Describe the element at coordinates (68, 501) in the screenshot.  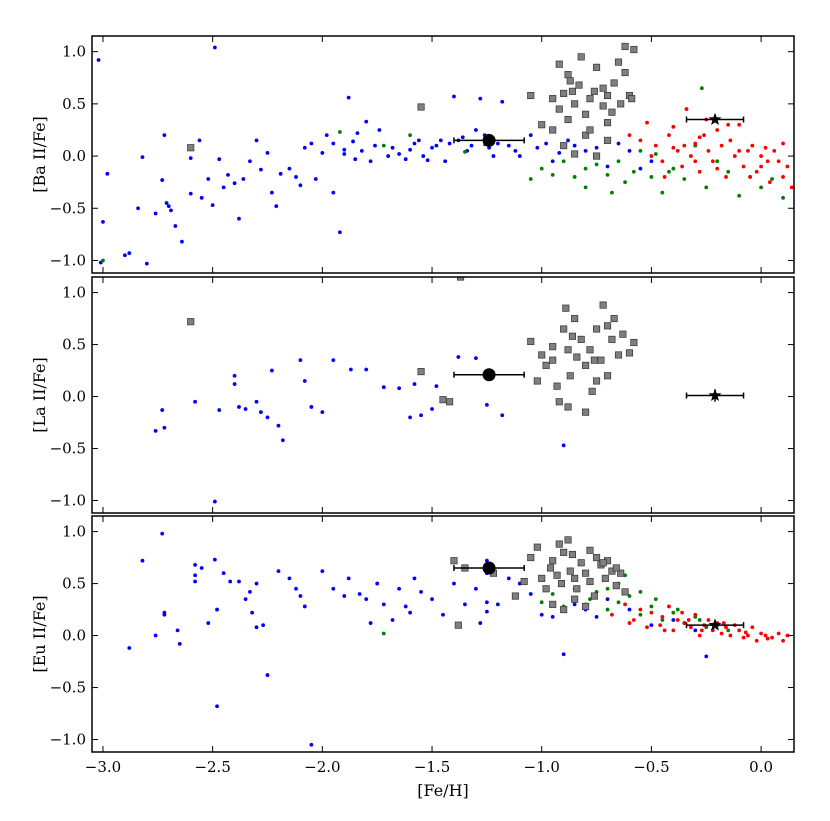
I see `y-tick-label: −1.0` at that location.